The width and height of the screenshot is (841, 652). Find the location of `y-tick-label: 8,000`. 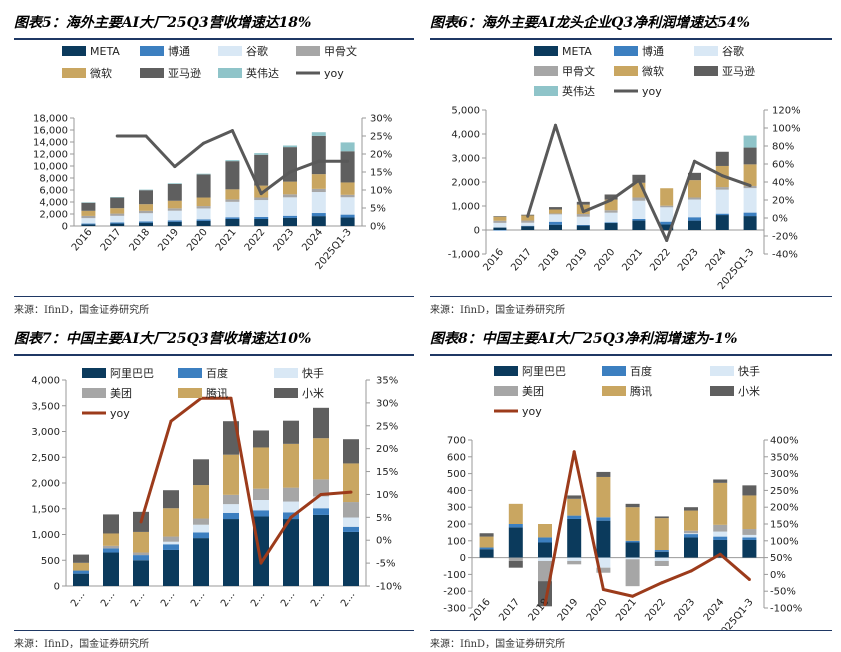

y-tick-label: 8,000 is located at coordinates (53, 179).